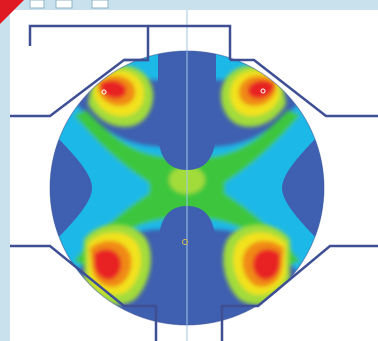 The height and width of the screenshot is (341, 378). I want to click on inner-corner-mark, so click(16, 20).